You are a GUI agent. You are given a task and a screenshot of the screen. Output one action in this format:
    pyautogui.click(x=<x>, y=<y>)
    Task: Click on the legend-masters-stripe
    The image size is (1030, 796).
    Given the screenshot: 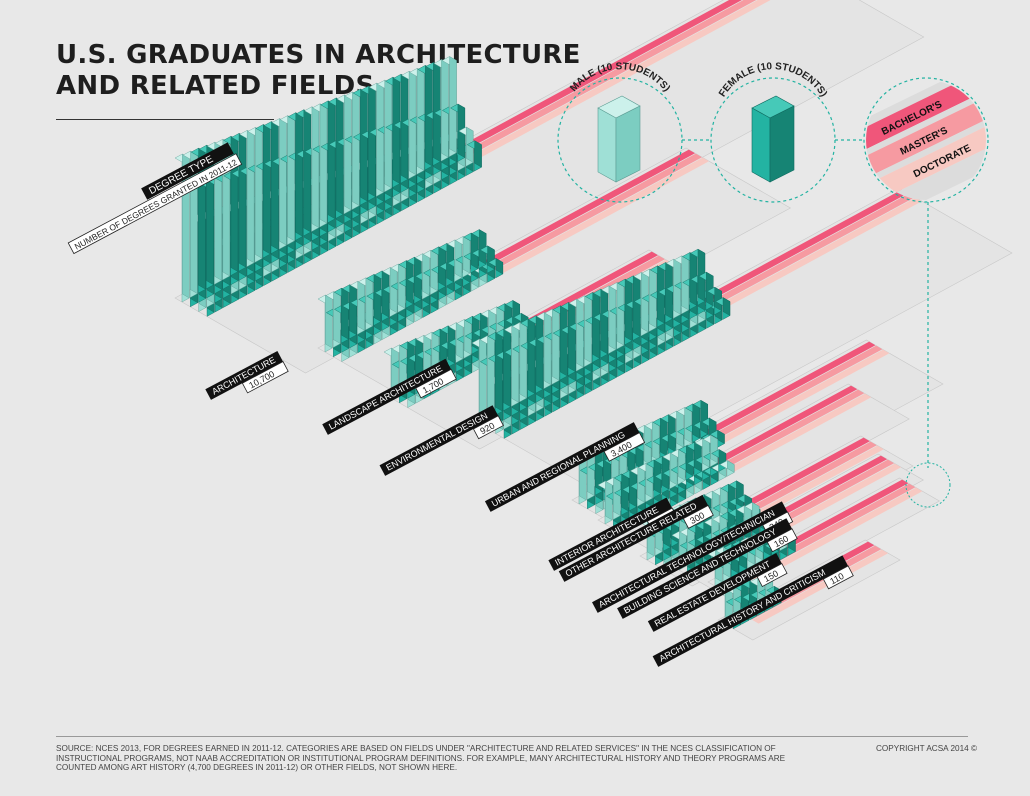 What is the action you would take?
    pyautogui.click(x=926, y=138)
    